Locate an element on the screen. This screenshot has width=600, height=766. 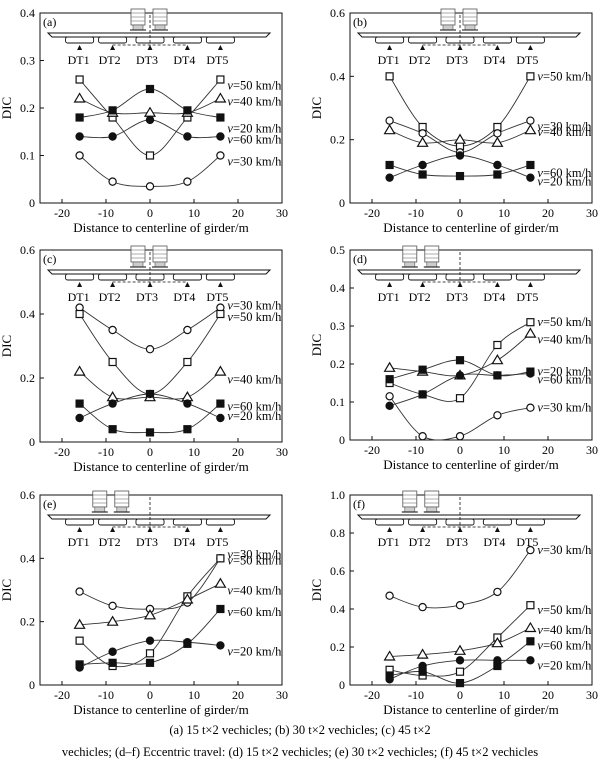
series-label: v=20 km/h is located at coordinates (564, 665).